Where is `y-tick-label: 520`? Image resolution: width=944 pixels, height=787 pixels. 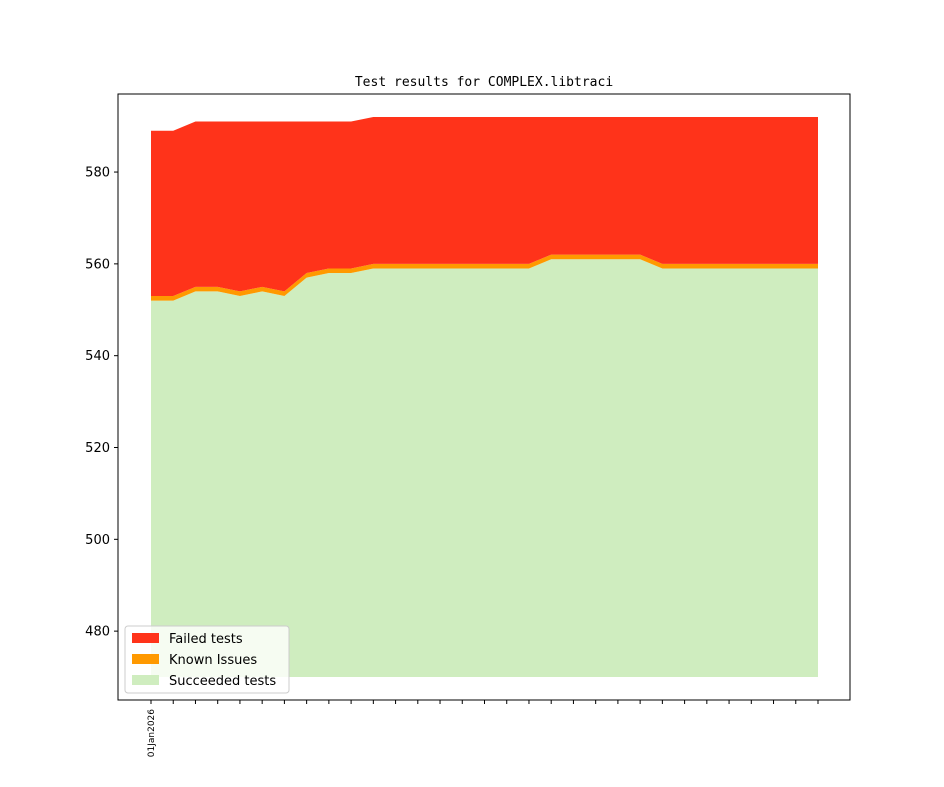 y-tick-label: 520 is located at coordinates (97, 448).